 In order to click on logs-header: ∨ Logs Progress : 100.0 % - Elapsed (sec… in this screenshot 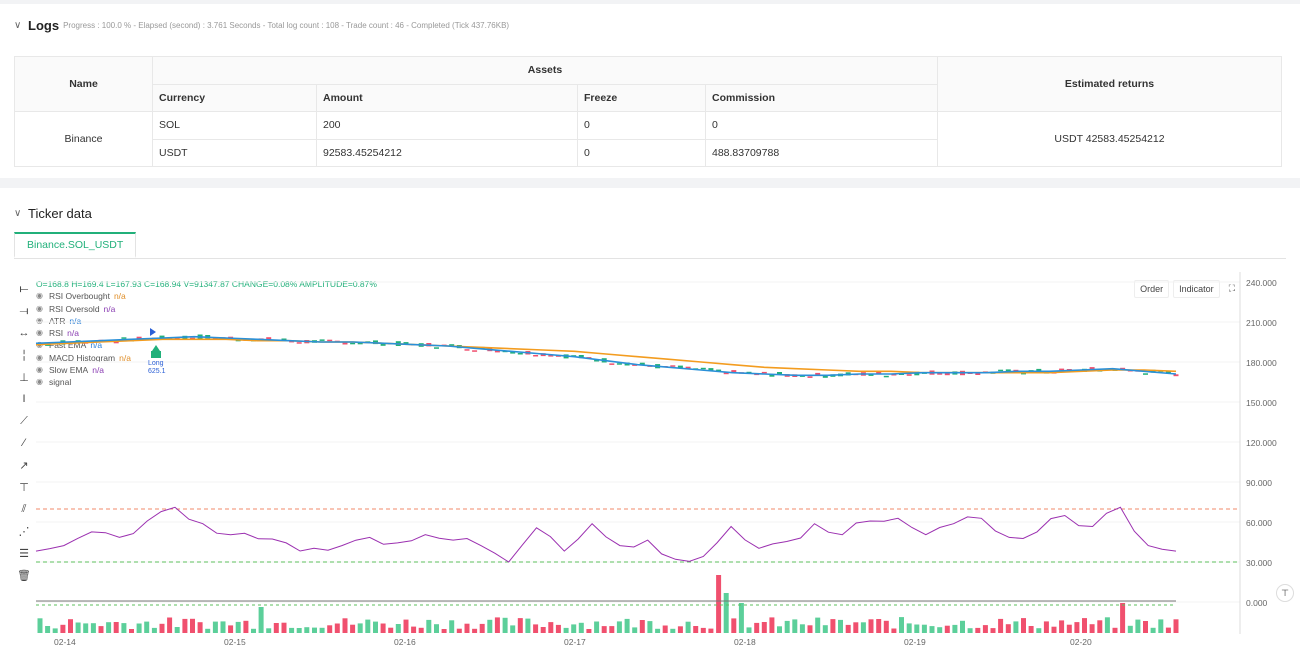, I will do `click(261, 25)`.